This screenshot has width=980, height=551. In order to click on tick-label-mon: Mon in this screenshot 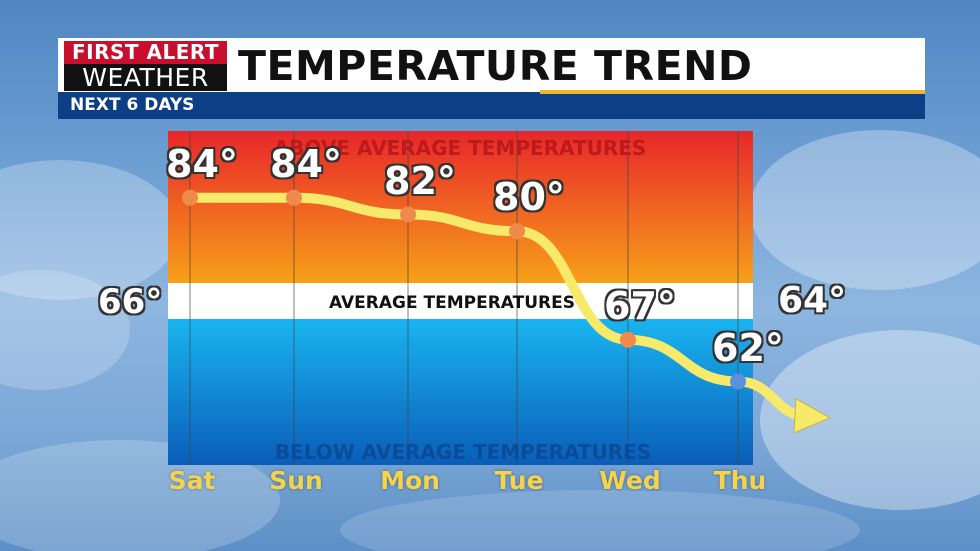, I will do `click(410, 480)`.